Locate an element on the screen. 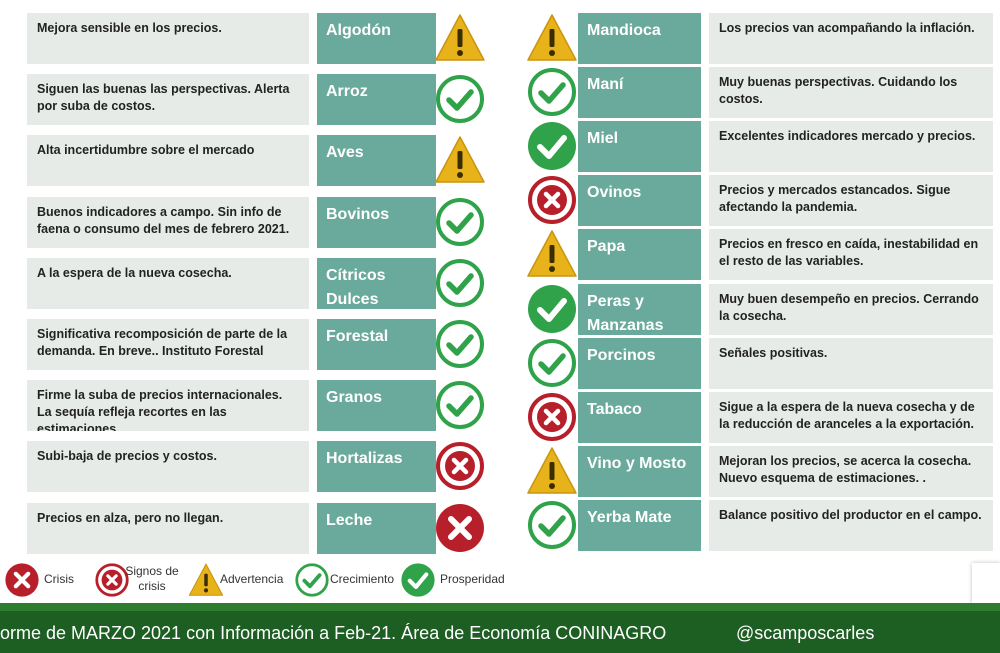  legend-label: Prosperidad is located at coordinates (472, 579).